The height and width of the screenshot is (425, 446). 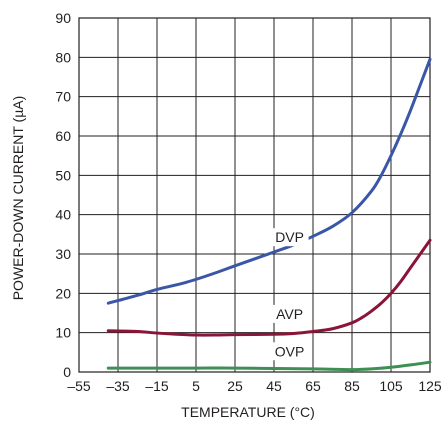 I want to click on x-tick-label: 105, so click(x=391, y=386).